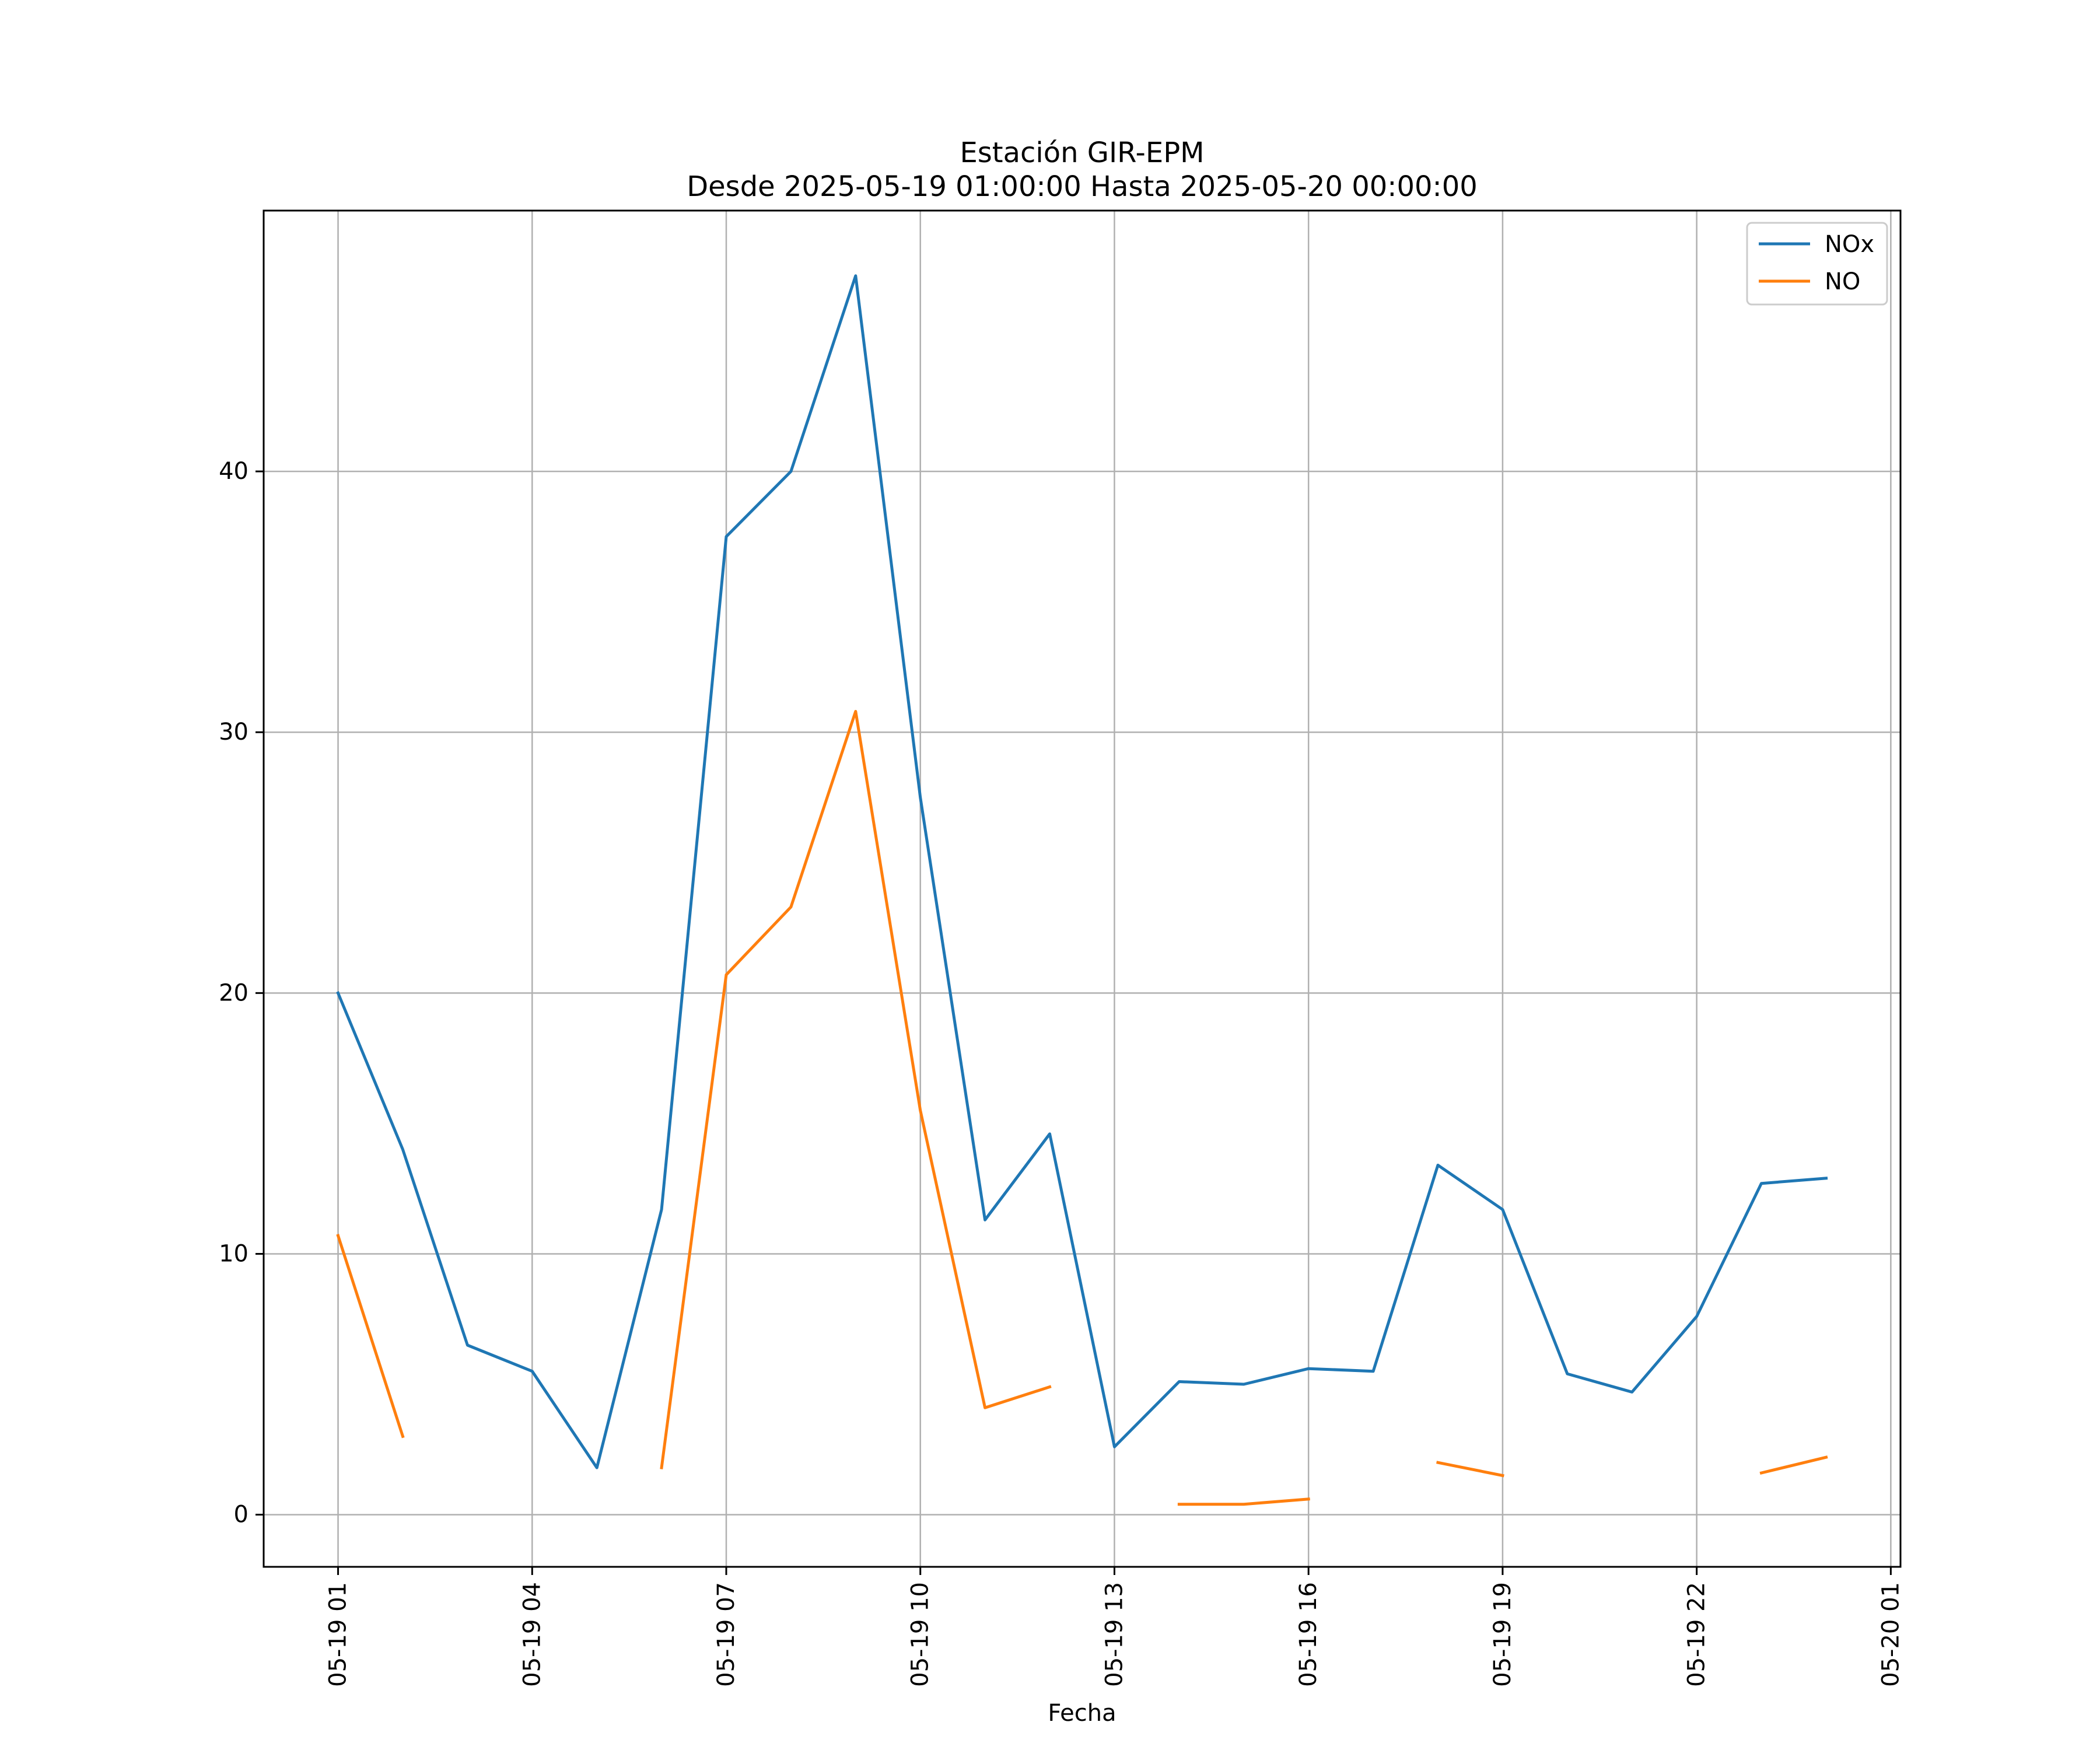  I want to click on y-tick-label: 0, so click(242, 1515).